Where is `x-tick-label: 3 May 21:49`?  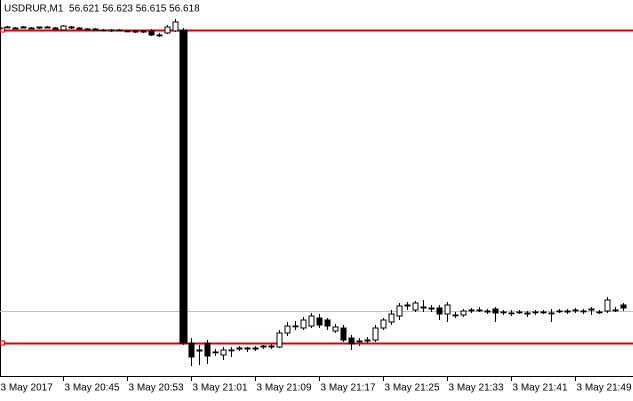 x-tick-label: 3 May 21:49 is located at coordinates (604, 388).